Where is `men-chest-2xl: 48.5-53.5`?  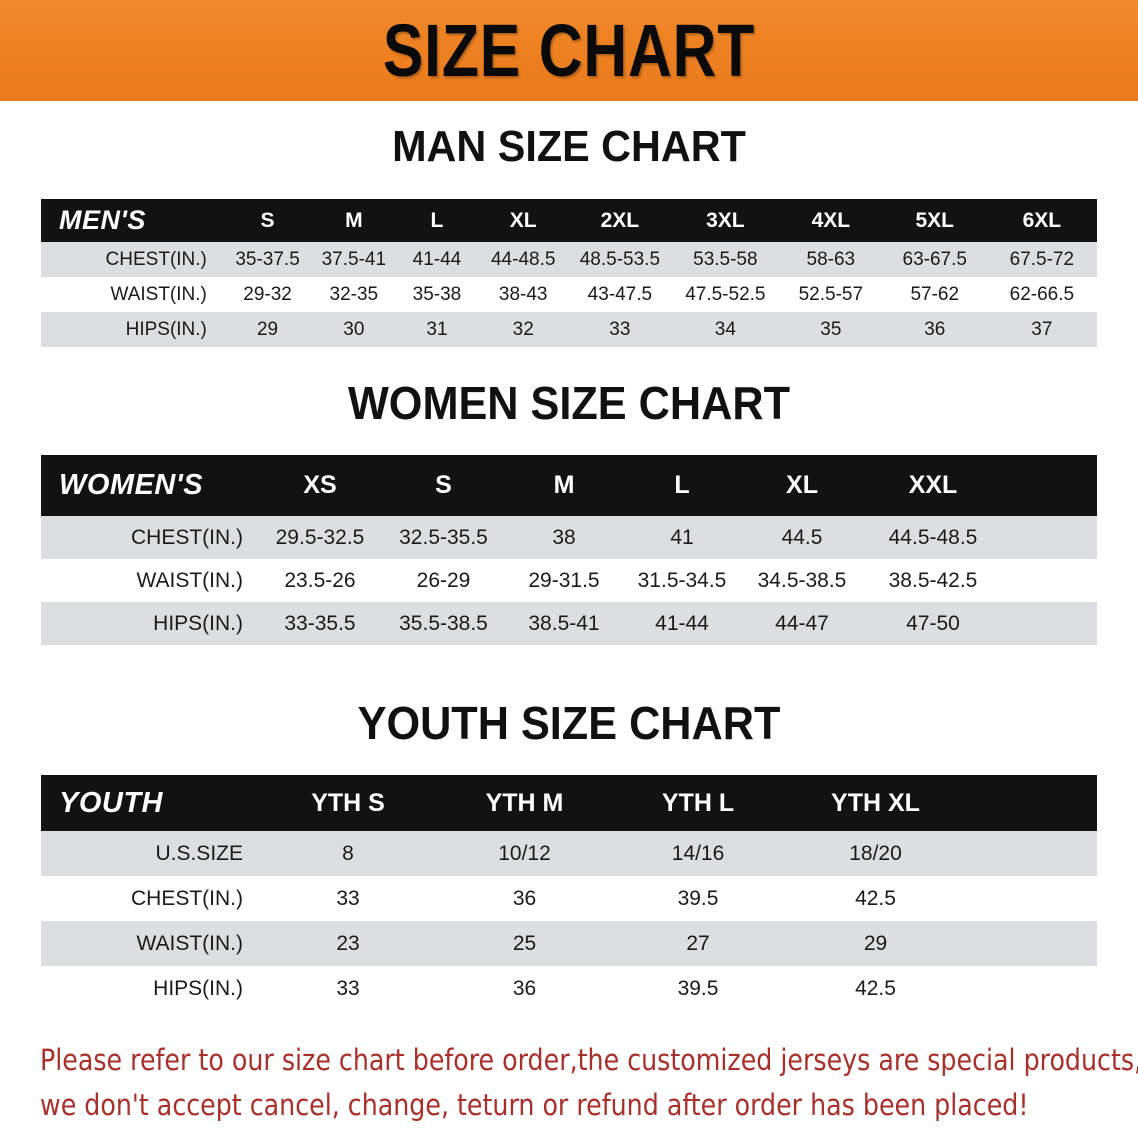
men-chest-2xl: 48.5-53.5 is located at coordinates (620, 259).